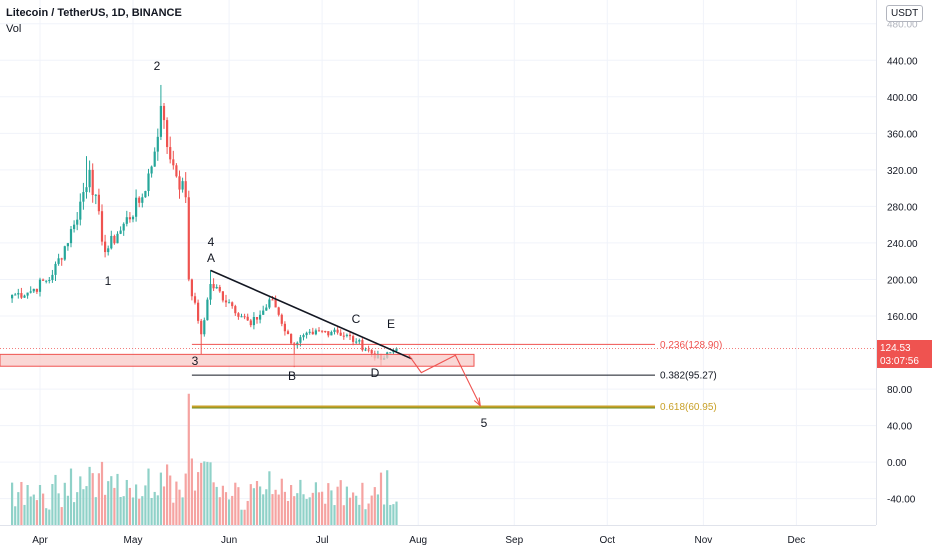 Image resolution: width=932 pixels, height=556 pixels. Describe the element at coordinates (211, 242) in the screenshot. I see `wave-label-4: 4` at that location.